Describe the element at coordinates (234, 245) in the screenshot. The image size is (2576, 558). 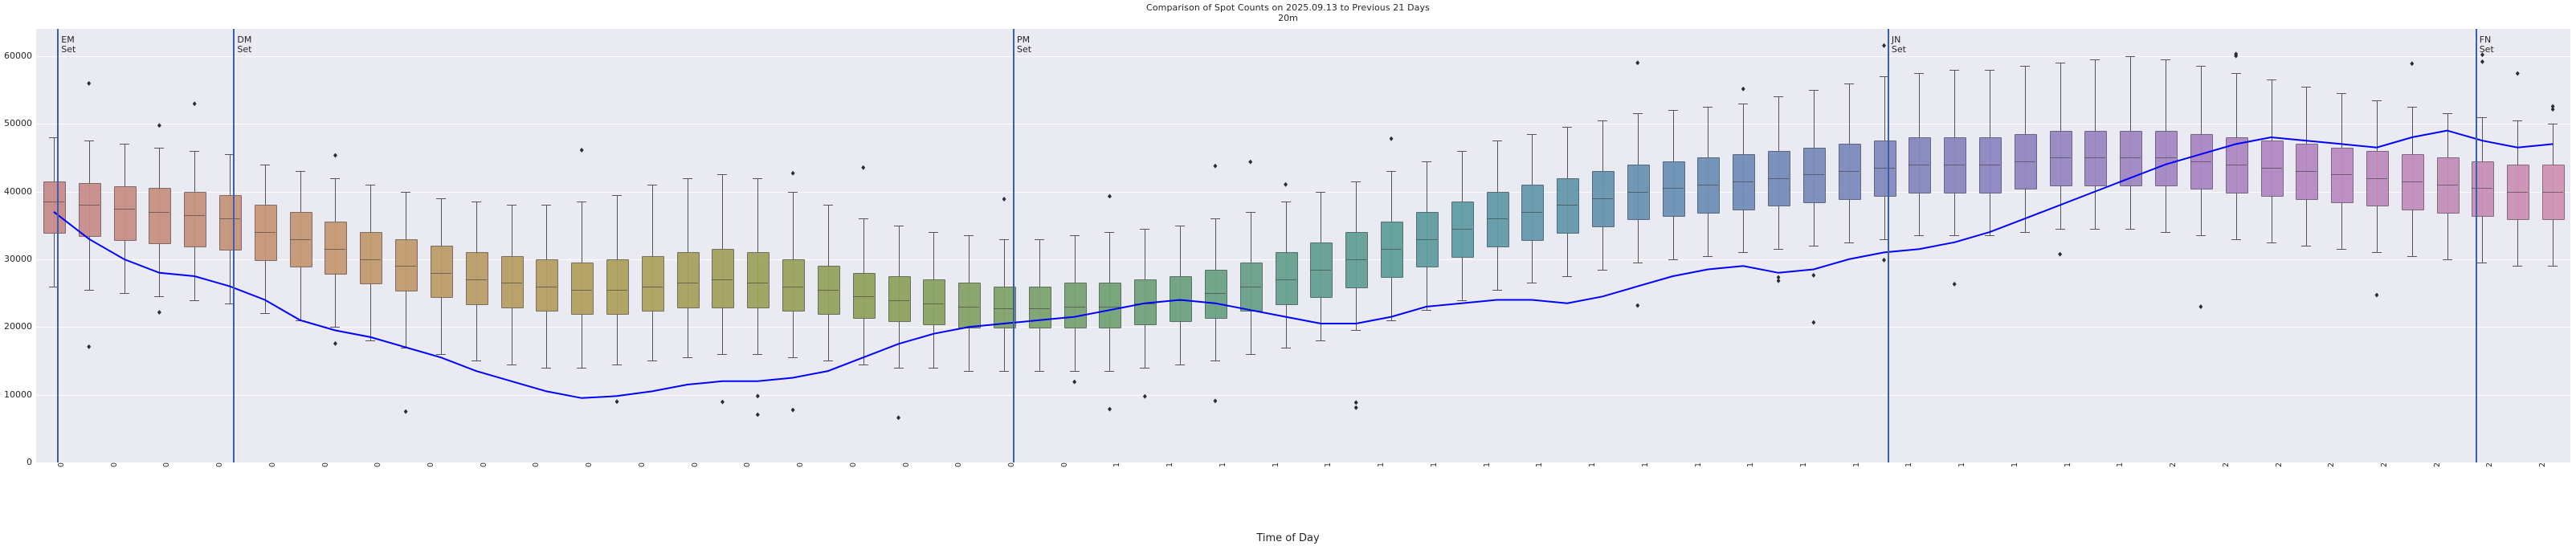
I see `event-line` at that location.